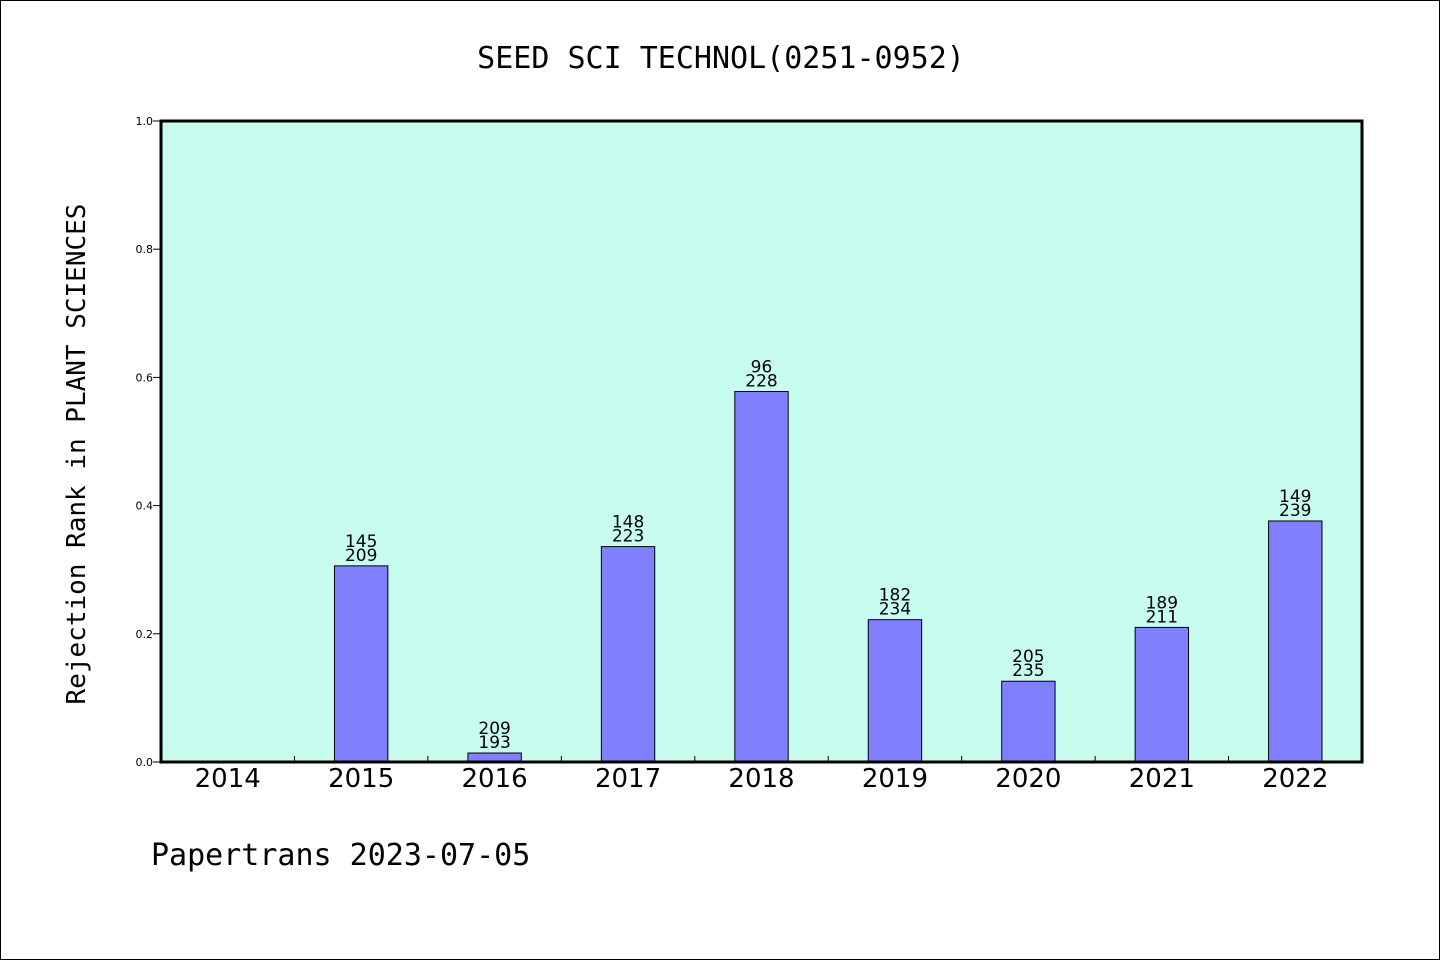 The height and width of the screenshot is (961, 1440). Describe the element at coordinates (77, 454) in the screenshot. I see `y-axis-label: Rejection Rank in PLANT SCIENCES` at that location.